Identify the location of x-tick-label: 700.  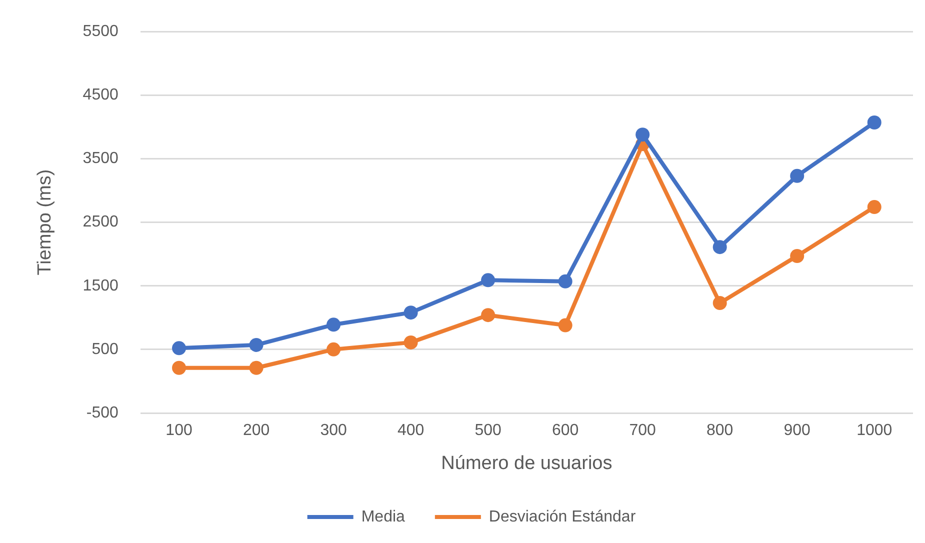
(642, 431).